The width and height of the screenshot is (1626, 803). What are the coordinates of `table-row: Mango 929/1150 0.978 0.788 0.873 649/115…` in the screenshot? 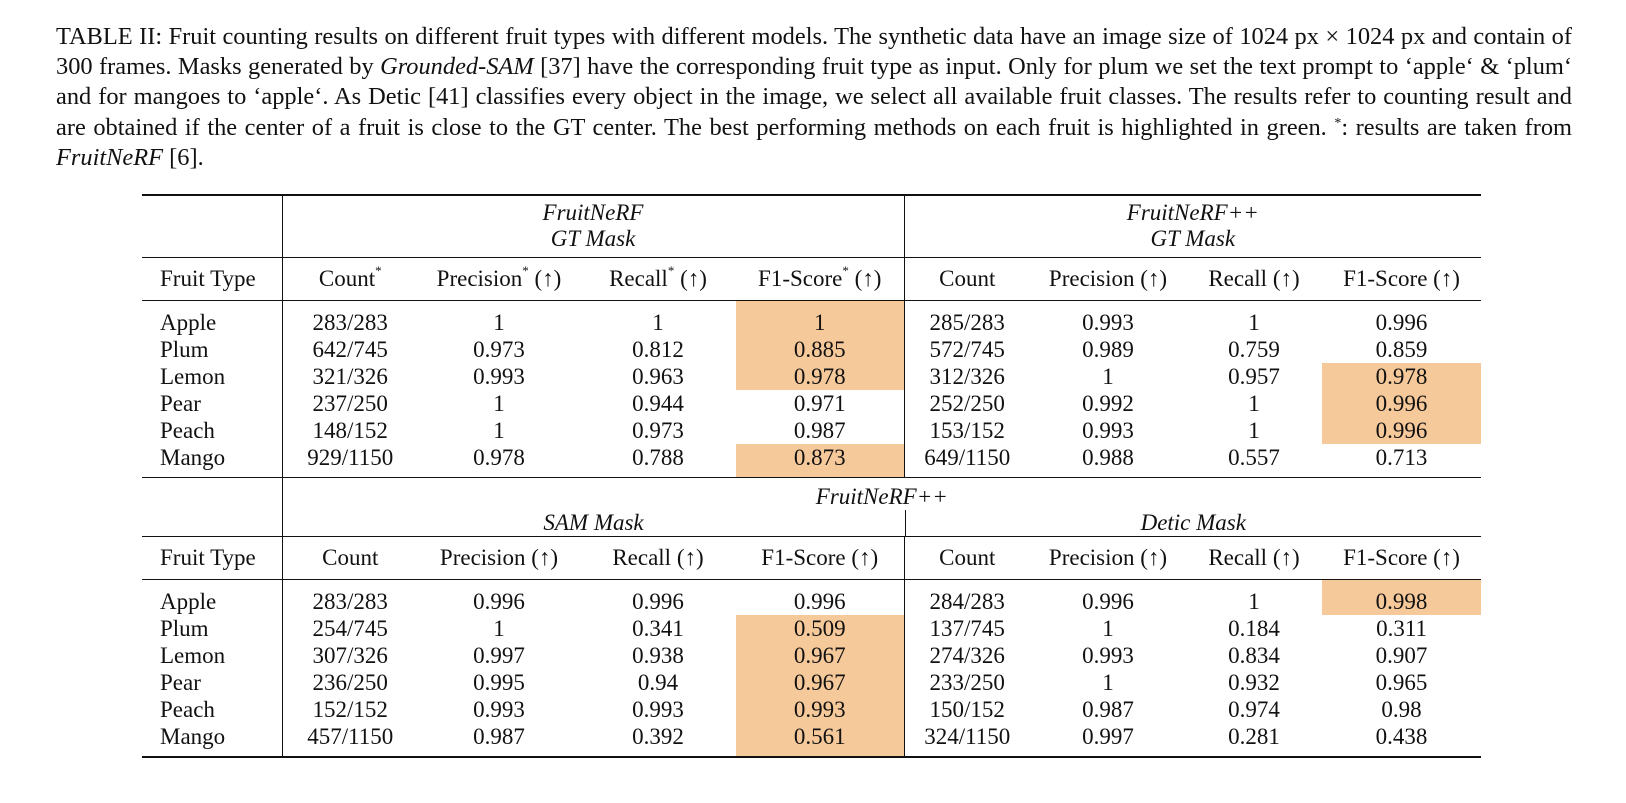 It's located at (811, 461).